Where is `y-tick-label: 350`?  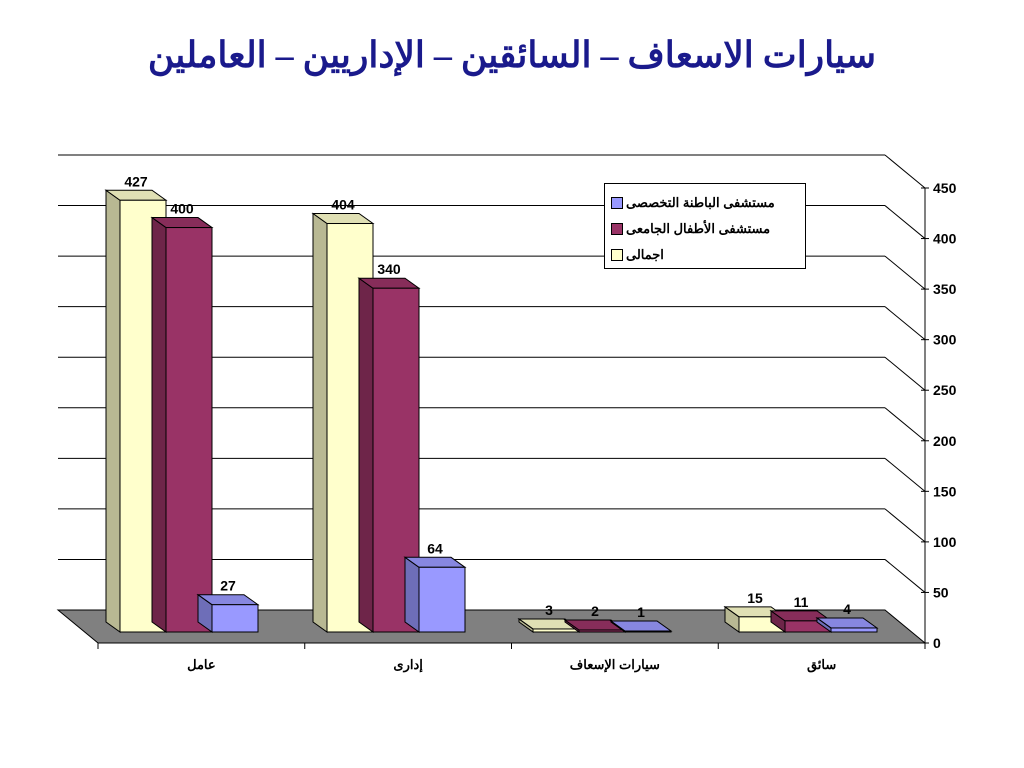
y-tick-label: 350 is located at coordinates (945, 289).